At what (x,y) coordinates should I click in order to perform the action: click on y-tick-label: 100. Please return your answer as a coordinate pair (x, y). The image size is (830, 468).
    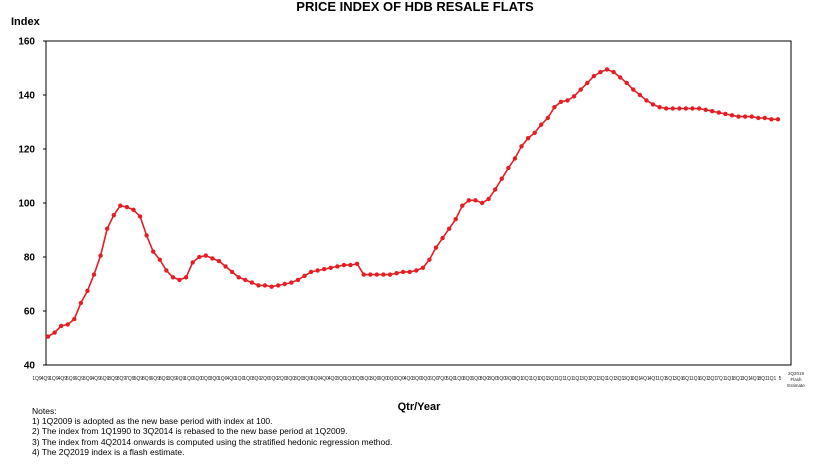
    Looking at the image, I should click on (26, 204).